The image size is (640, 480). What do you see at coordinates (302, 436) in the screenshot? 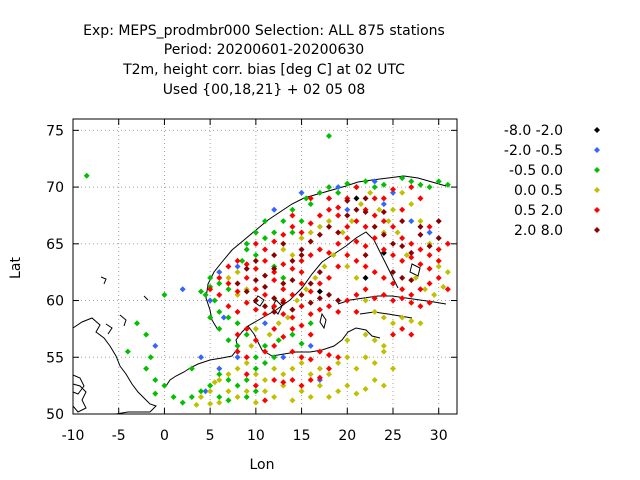
I see `x-tick-label: 15` at bounding box center [302, 436].